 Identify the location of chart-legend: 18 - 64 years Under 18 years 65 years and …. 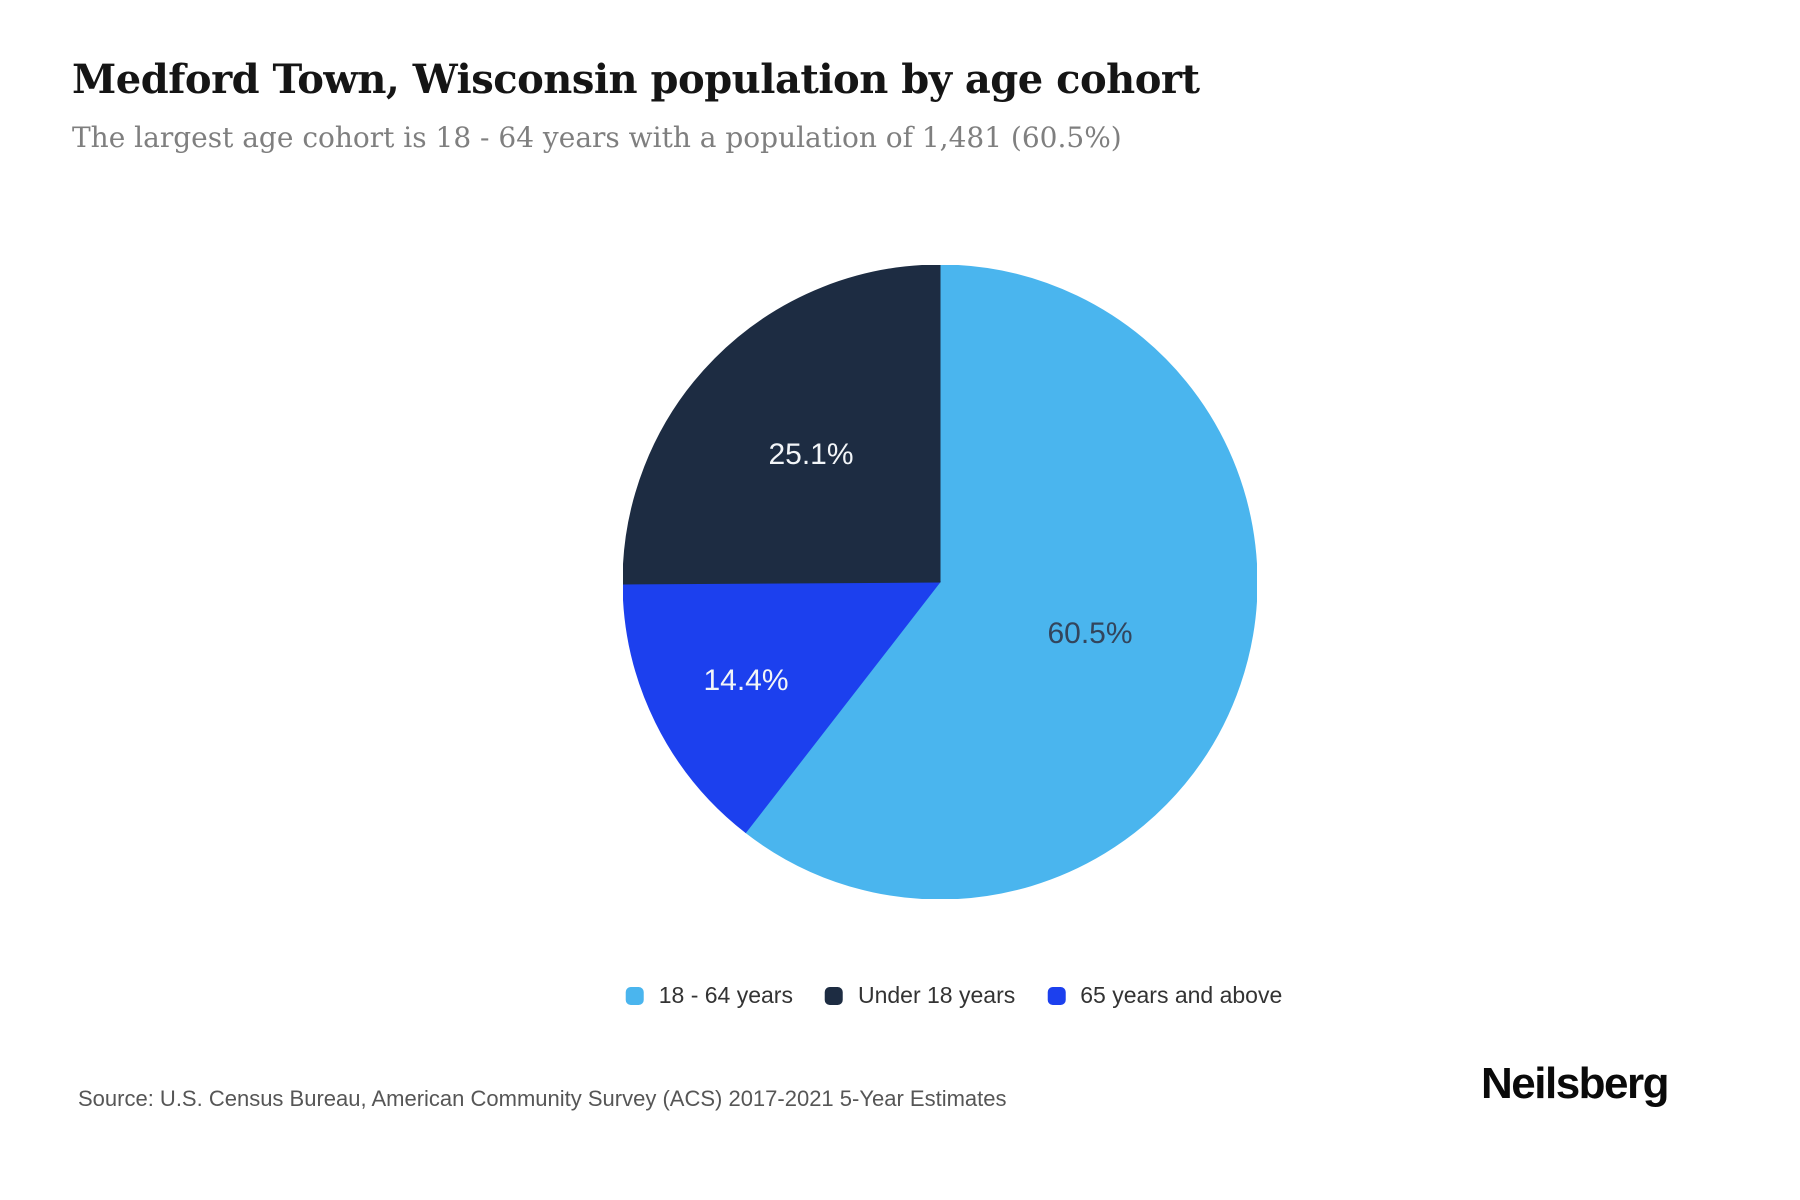
(953, 995).